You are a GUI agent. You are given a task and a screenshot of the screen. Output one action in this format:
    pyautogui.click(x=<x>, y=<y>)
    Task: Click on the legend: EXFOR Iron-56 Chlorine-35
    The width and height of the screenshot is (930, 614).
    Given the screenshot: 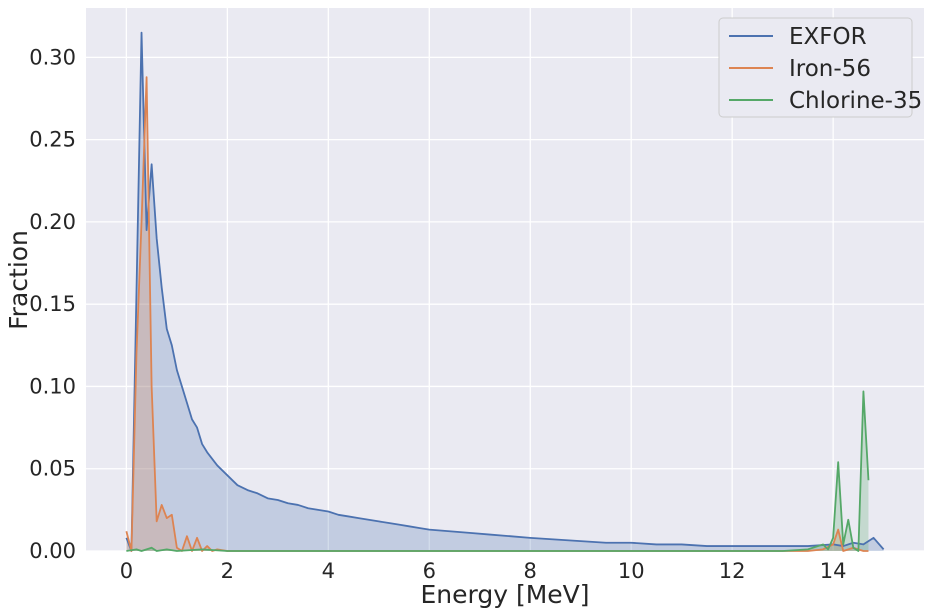 What is the action you would take?
    pyautogui.click(x=820, y=67)
    